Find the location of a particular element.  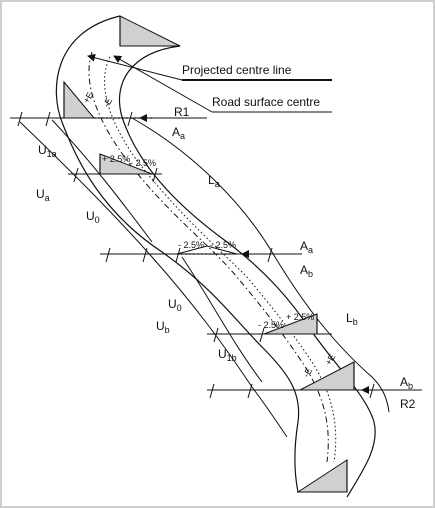

label-ua: Ua is located at coordinates (43, 195).